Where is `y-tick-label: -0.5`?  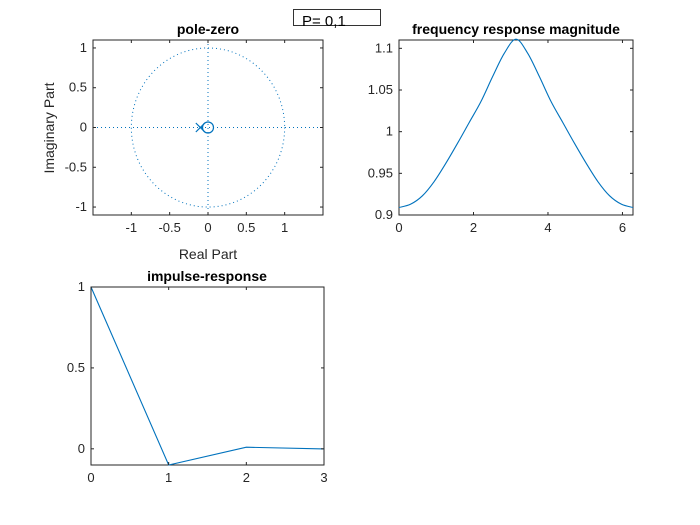 y-tick-label: -0.5 is located at coordinates (76, 166).